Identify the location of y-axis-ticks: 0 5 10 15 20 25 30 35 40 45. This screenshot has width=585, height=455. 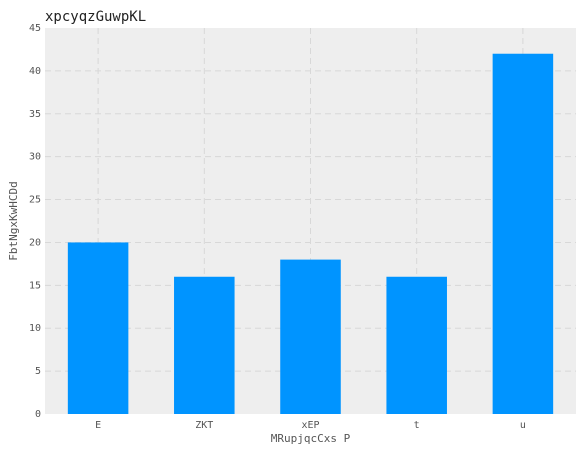
(35, 221).